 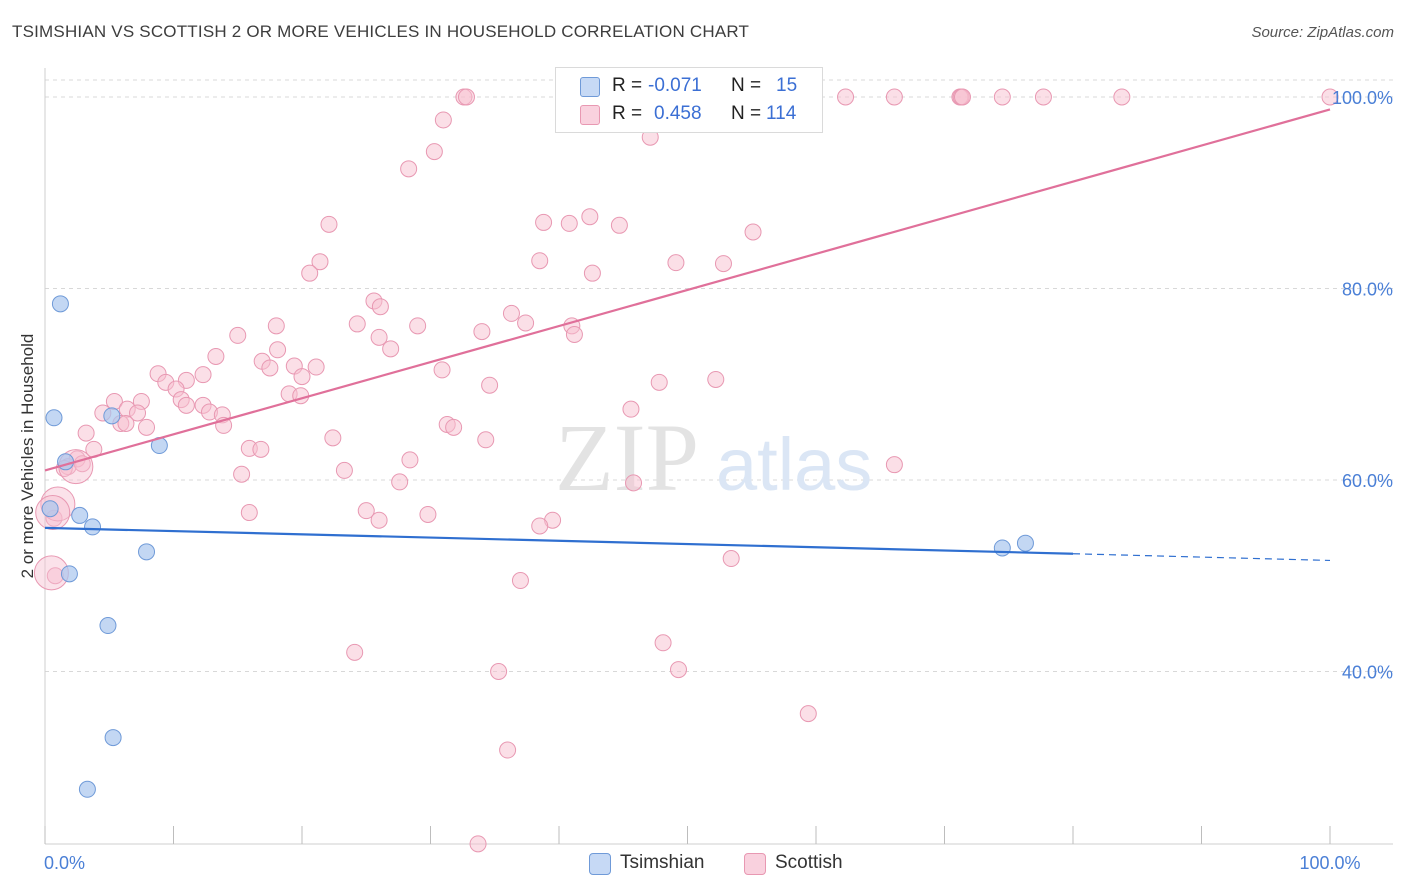 I want to click on tsimshian-trend-extension, so click(x=1201, y=557).